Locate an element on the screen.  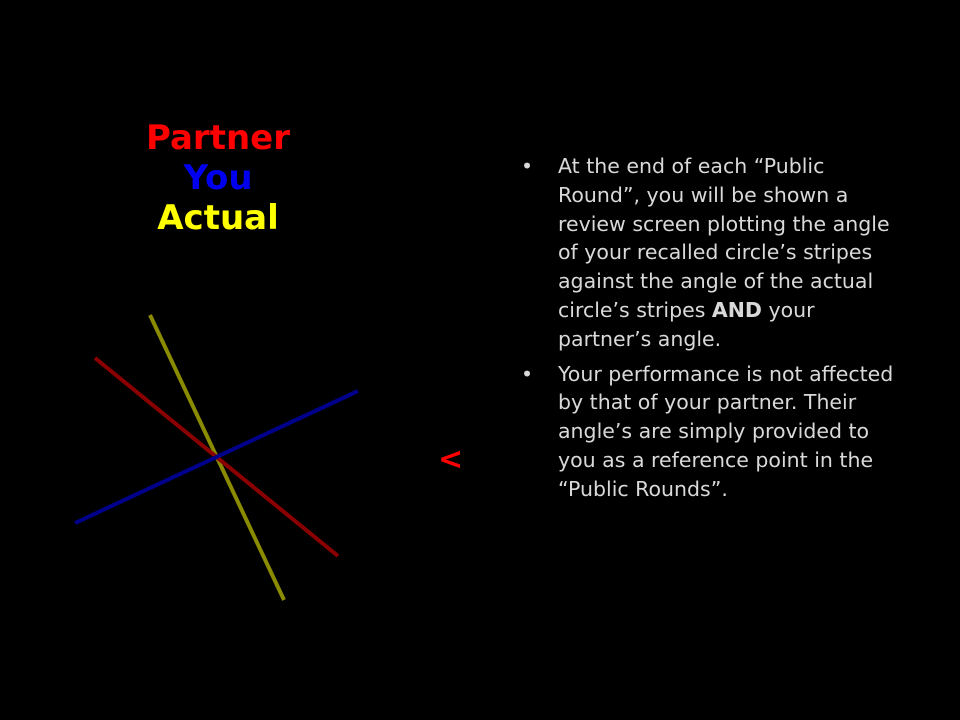
you-angle-line is located at coordinates (216, 457).